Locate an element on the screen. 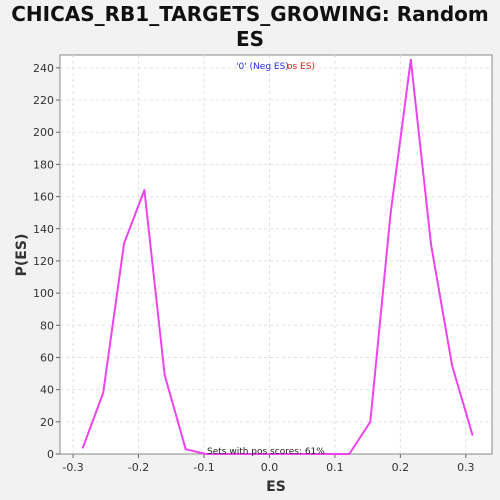 This screenshot has width=500, height=500. x-axis-ticks: -0.3 -0.2 -0.1 0.0 0.1 0.2 0.3 is located at coordinates (268, 464).